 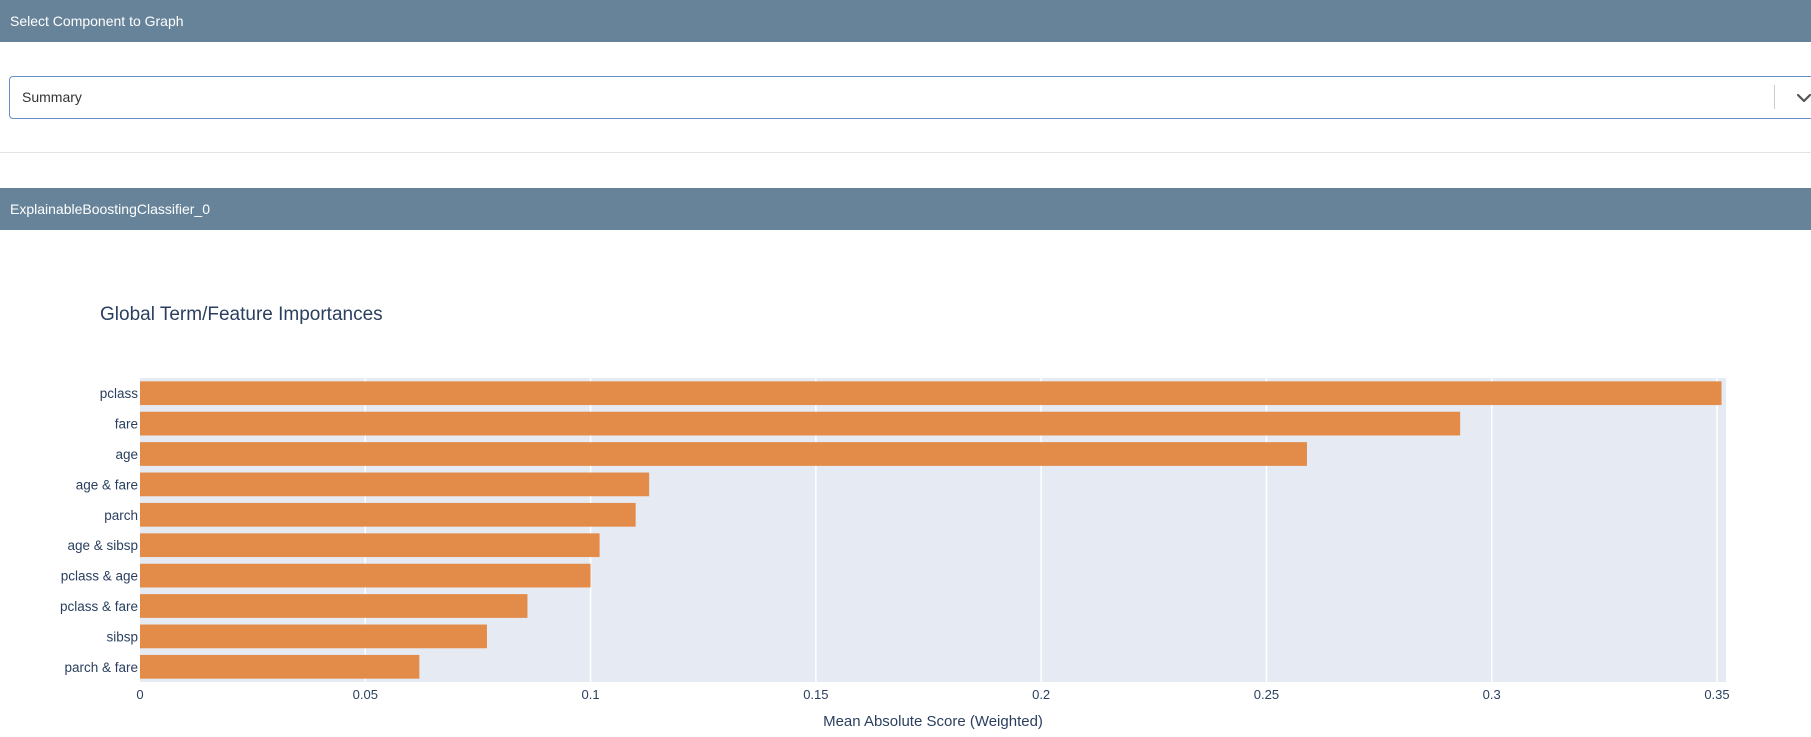 What do you see at coordinates (365, 694) in the screenshot?
I see `x-tick-label: 0.05` at bounding box center [365, 694].